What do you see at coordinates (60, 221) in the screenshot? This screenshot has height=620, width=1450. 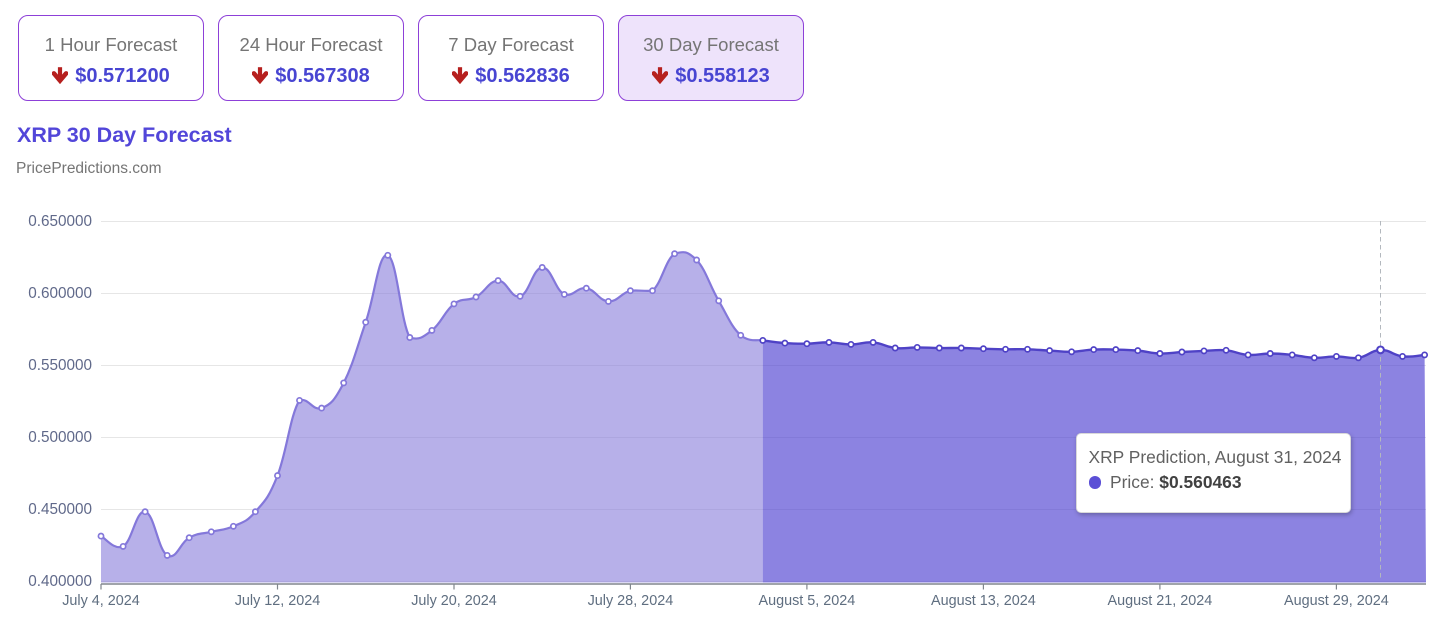 I see `svg-text: 0.650000` at bounding box center [60, 221].